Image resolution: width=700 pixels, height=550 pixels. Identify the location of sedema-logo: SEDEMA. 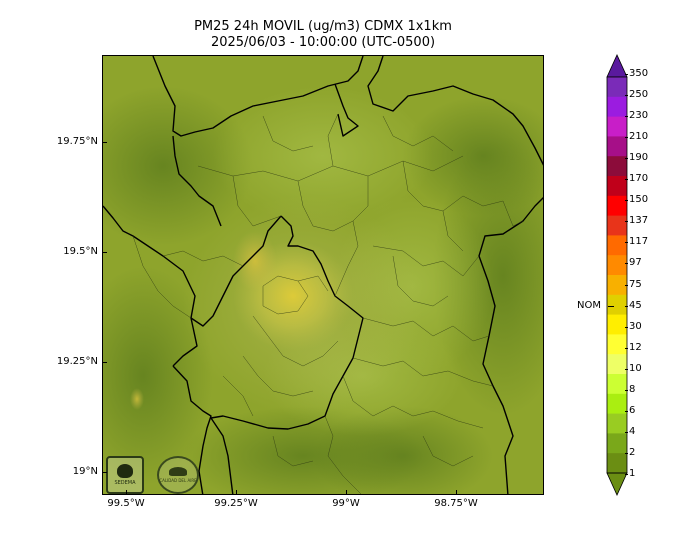
(125, 475).